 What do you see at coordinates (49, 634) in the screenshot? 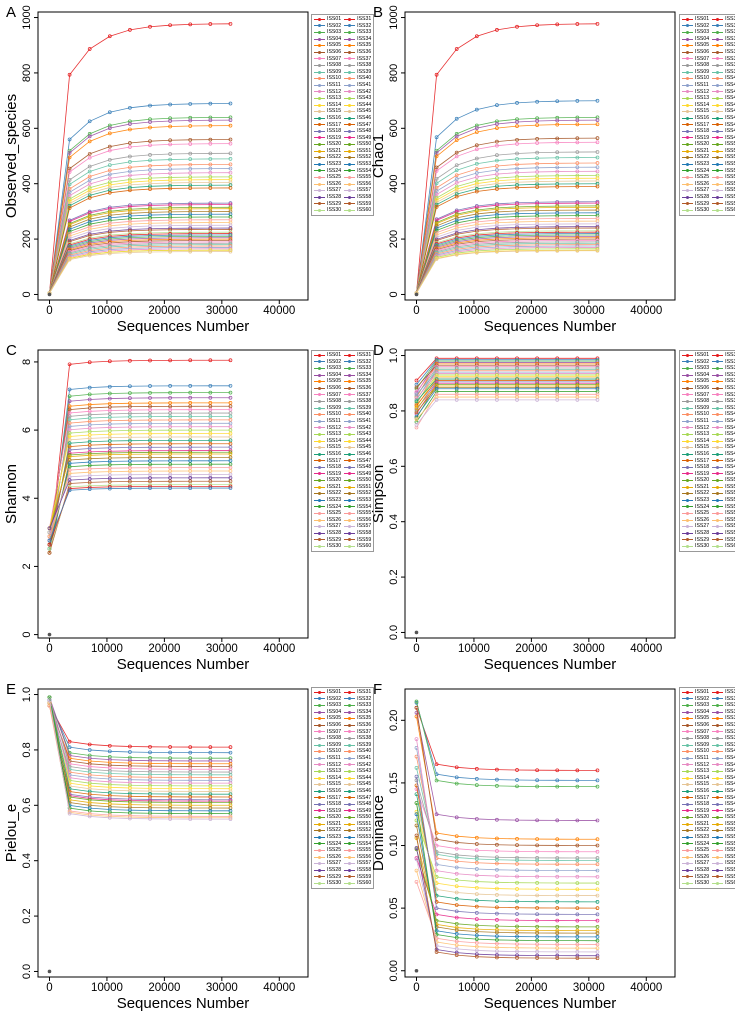
I see `origin-point` at bounding box center [49, 634].